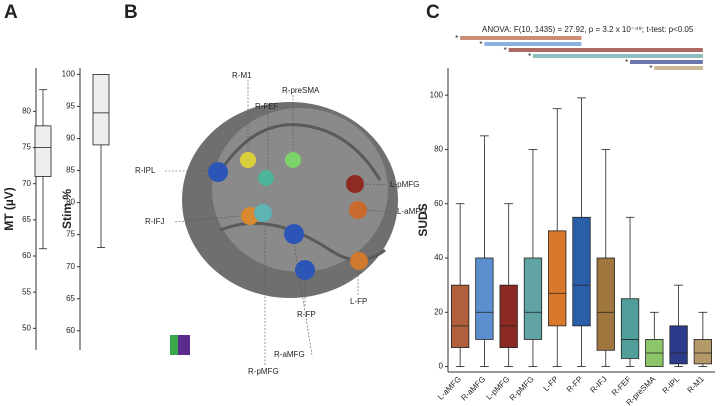  What do you see at coordinates (263, 371) in the screenshot?
I see `region-label: R-pMFG` at bounding box center [263, 371].